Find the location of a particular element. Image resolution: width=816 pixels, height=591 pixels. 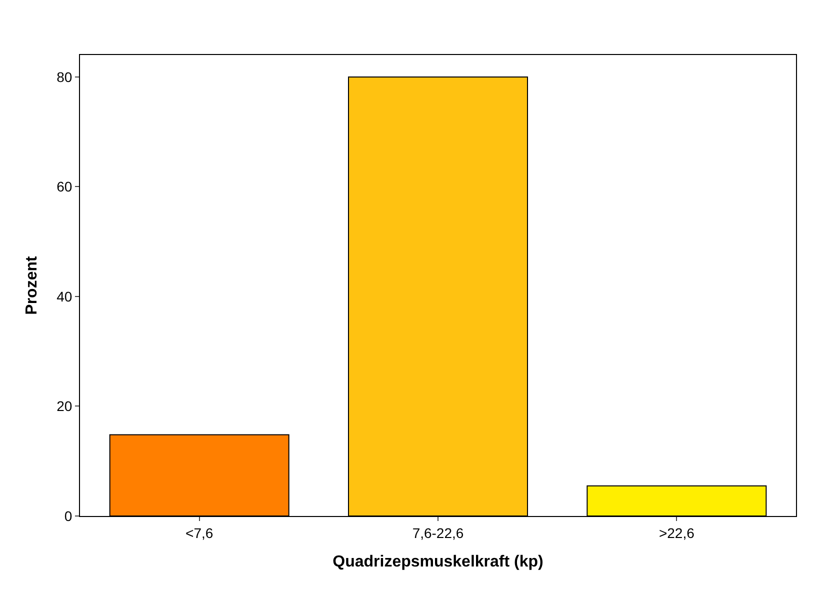

y-tick-label: 40 is located at coordinates (64, 296).